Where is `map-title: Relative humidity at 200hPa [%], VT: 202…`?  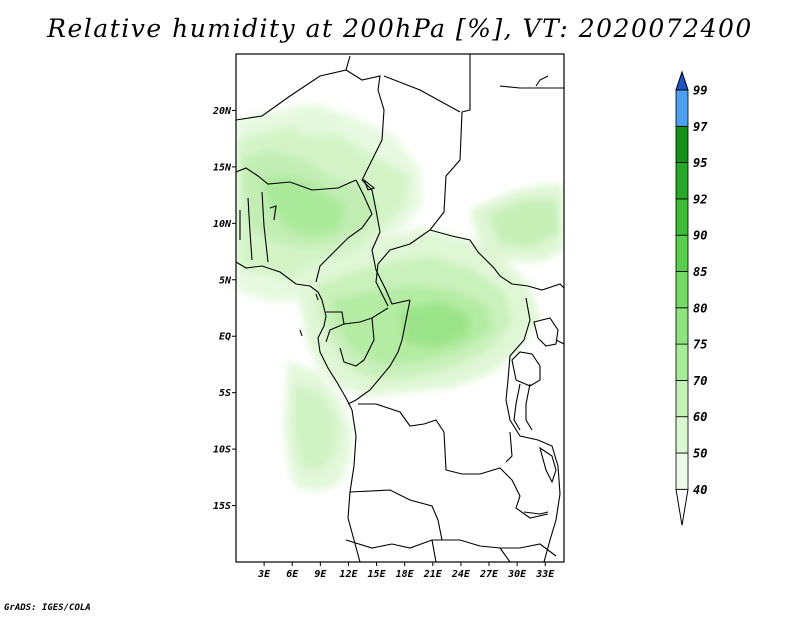
map-title: Relative humidity at 200hPa [%], VT: 202… is located at coordinates (400, 28).